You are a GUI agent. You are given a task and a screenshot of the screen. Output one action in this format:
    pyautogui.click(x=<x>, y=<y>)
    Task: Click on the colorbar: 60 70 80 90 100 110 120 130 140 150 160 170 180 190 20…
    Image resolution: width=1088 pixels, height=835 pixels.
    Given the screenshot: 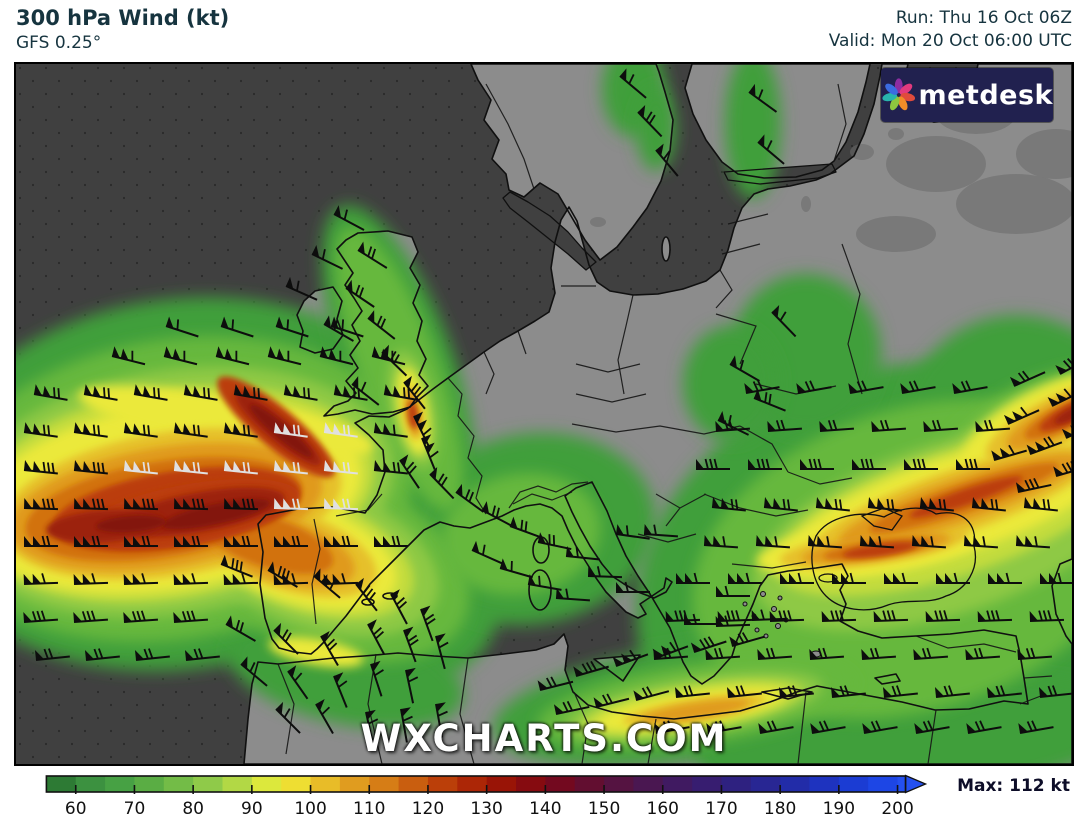 What is the action you would take?
    pyautogui.click(x=557, y=796)
    